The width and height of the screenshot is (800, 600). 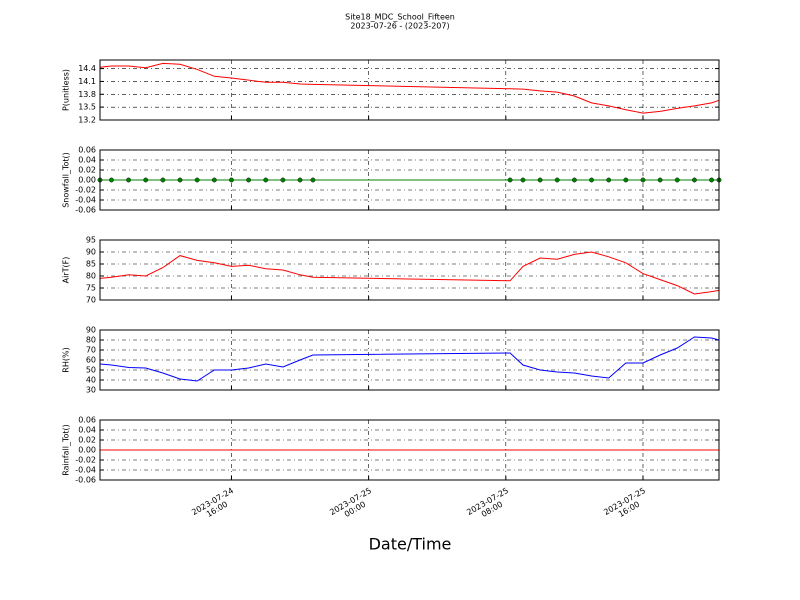 I want to click on chart-subtitle: 2023-07-26 - (2023-207), so click(x=399, y=26).